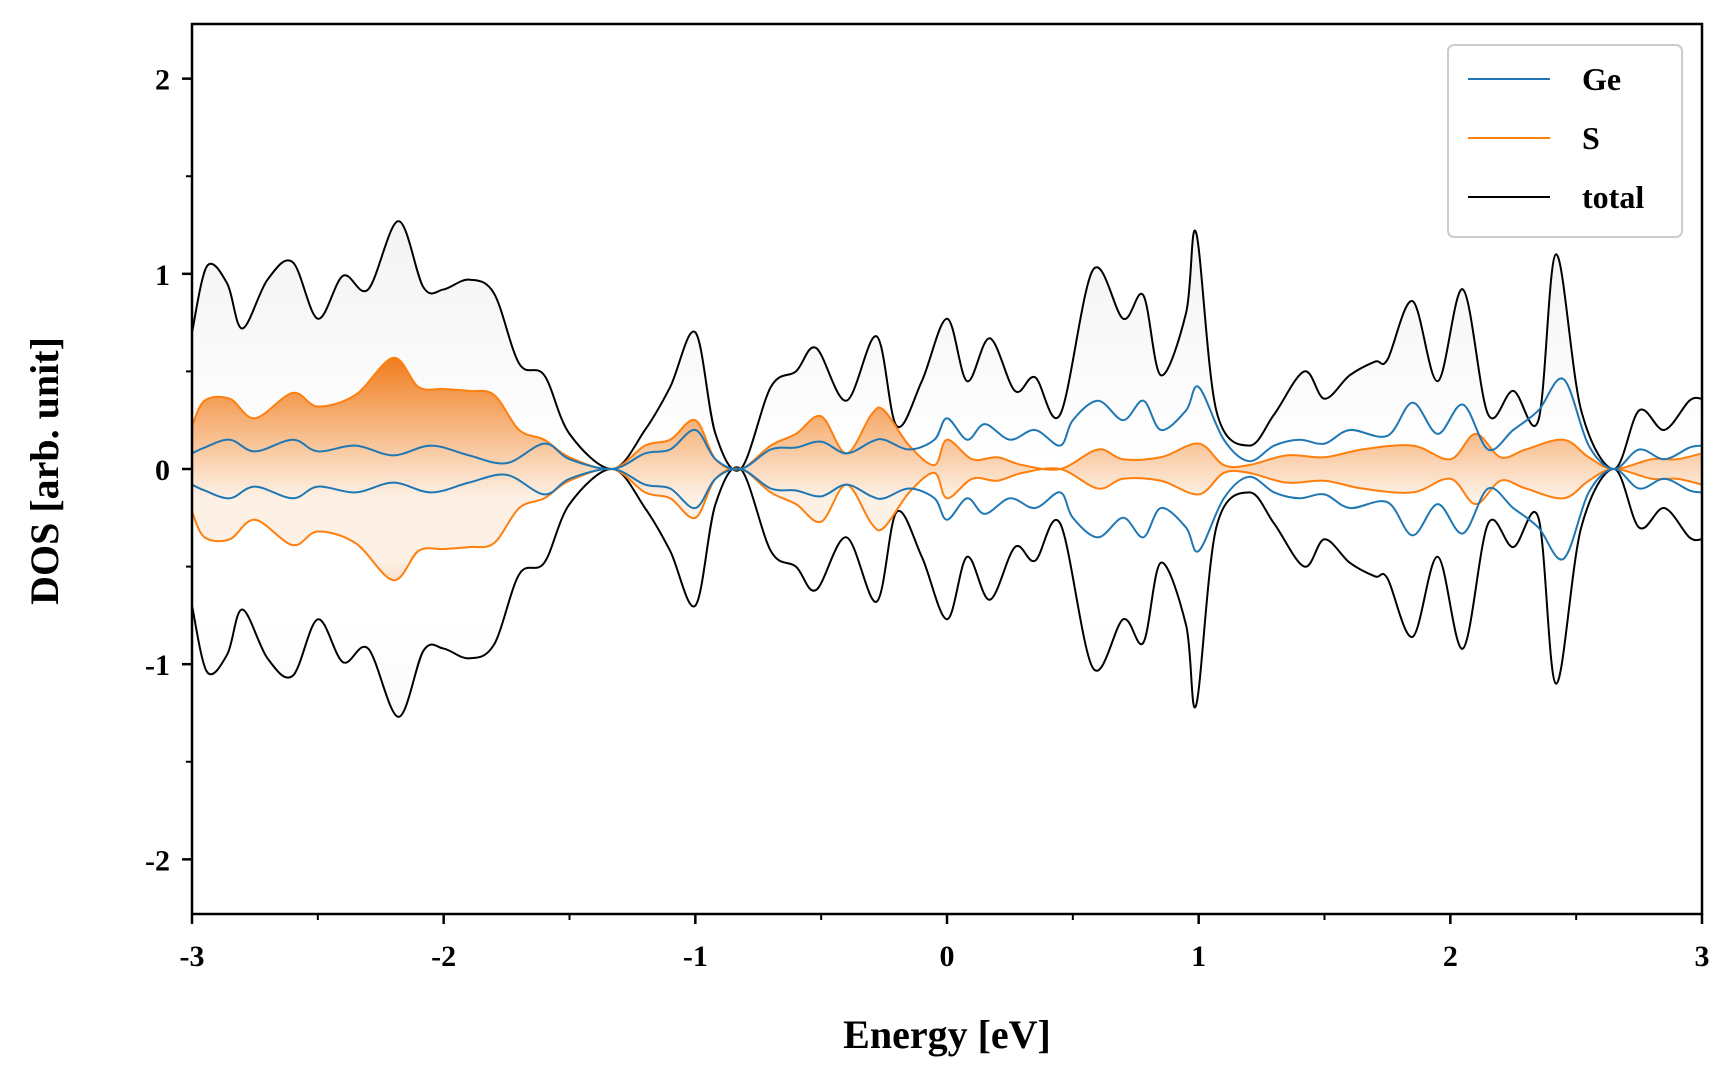 The height and width of the screenshot is (1080, 1728). I want to click on s-line-lower, so click(947, 524).